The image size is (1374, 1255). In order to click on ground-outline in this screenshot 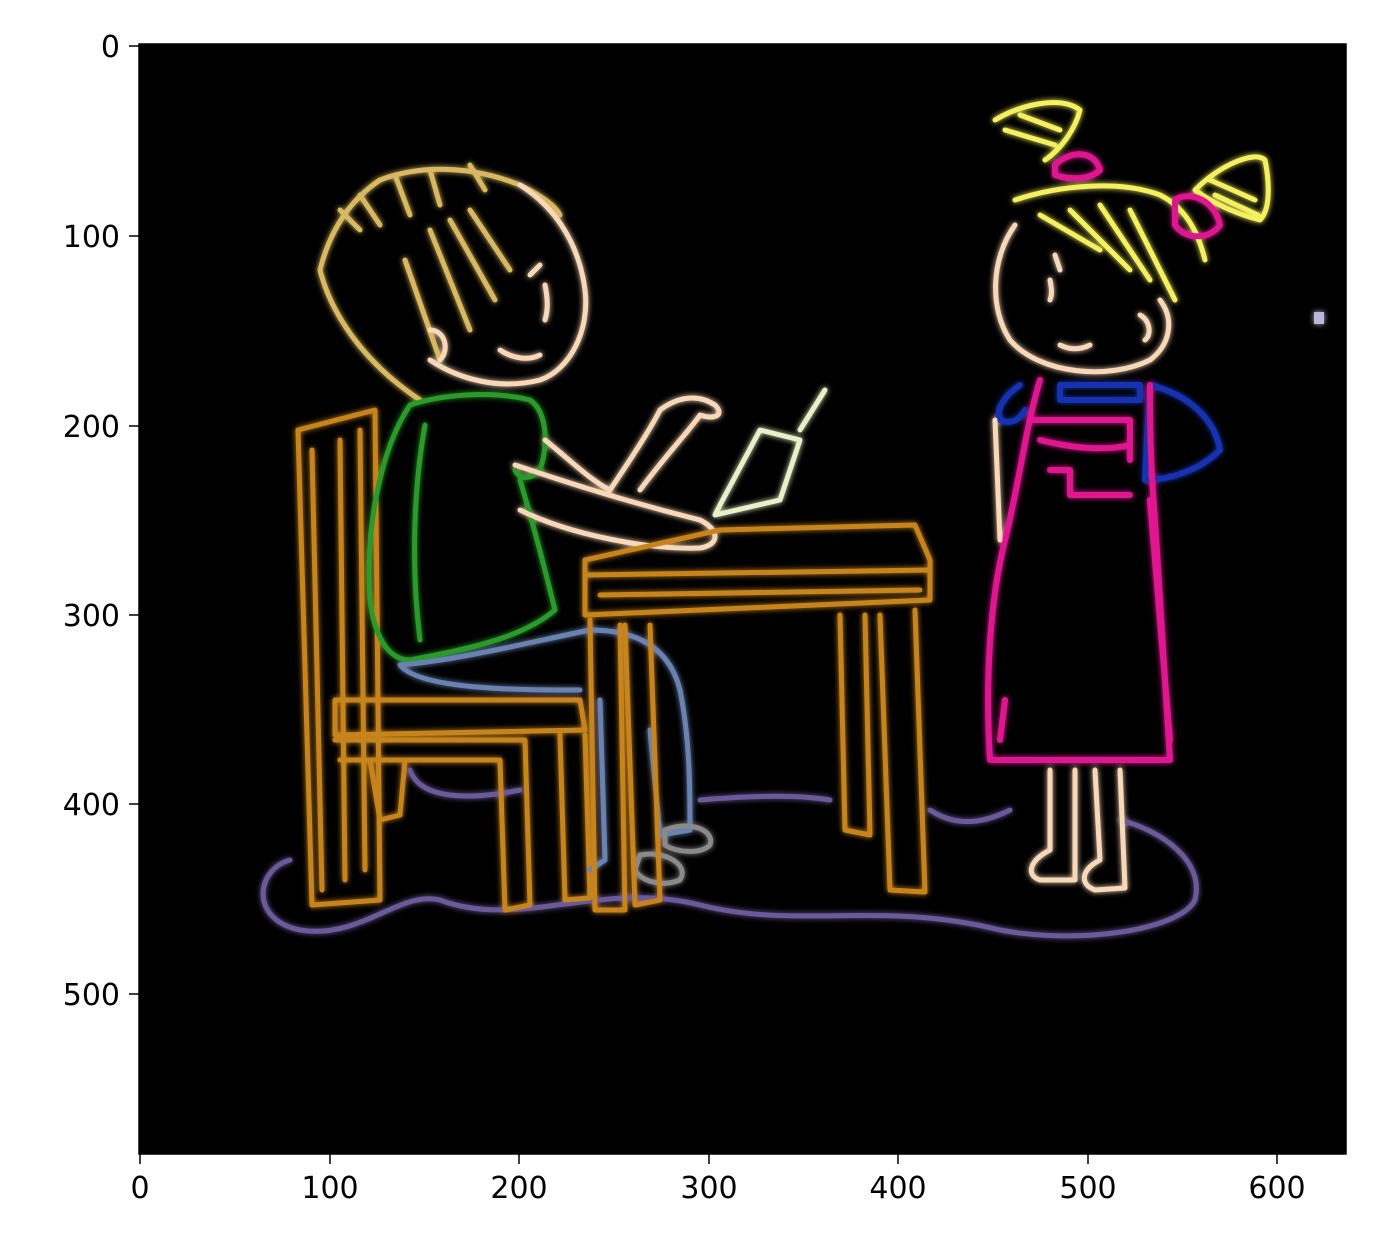, I will do `click(729, 853)`.